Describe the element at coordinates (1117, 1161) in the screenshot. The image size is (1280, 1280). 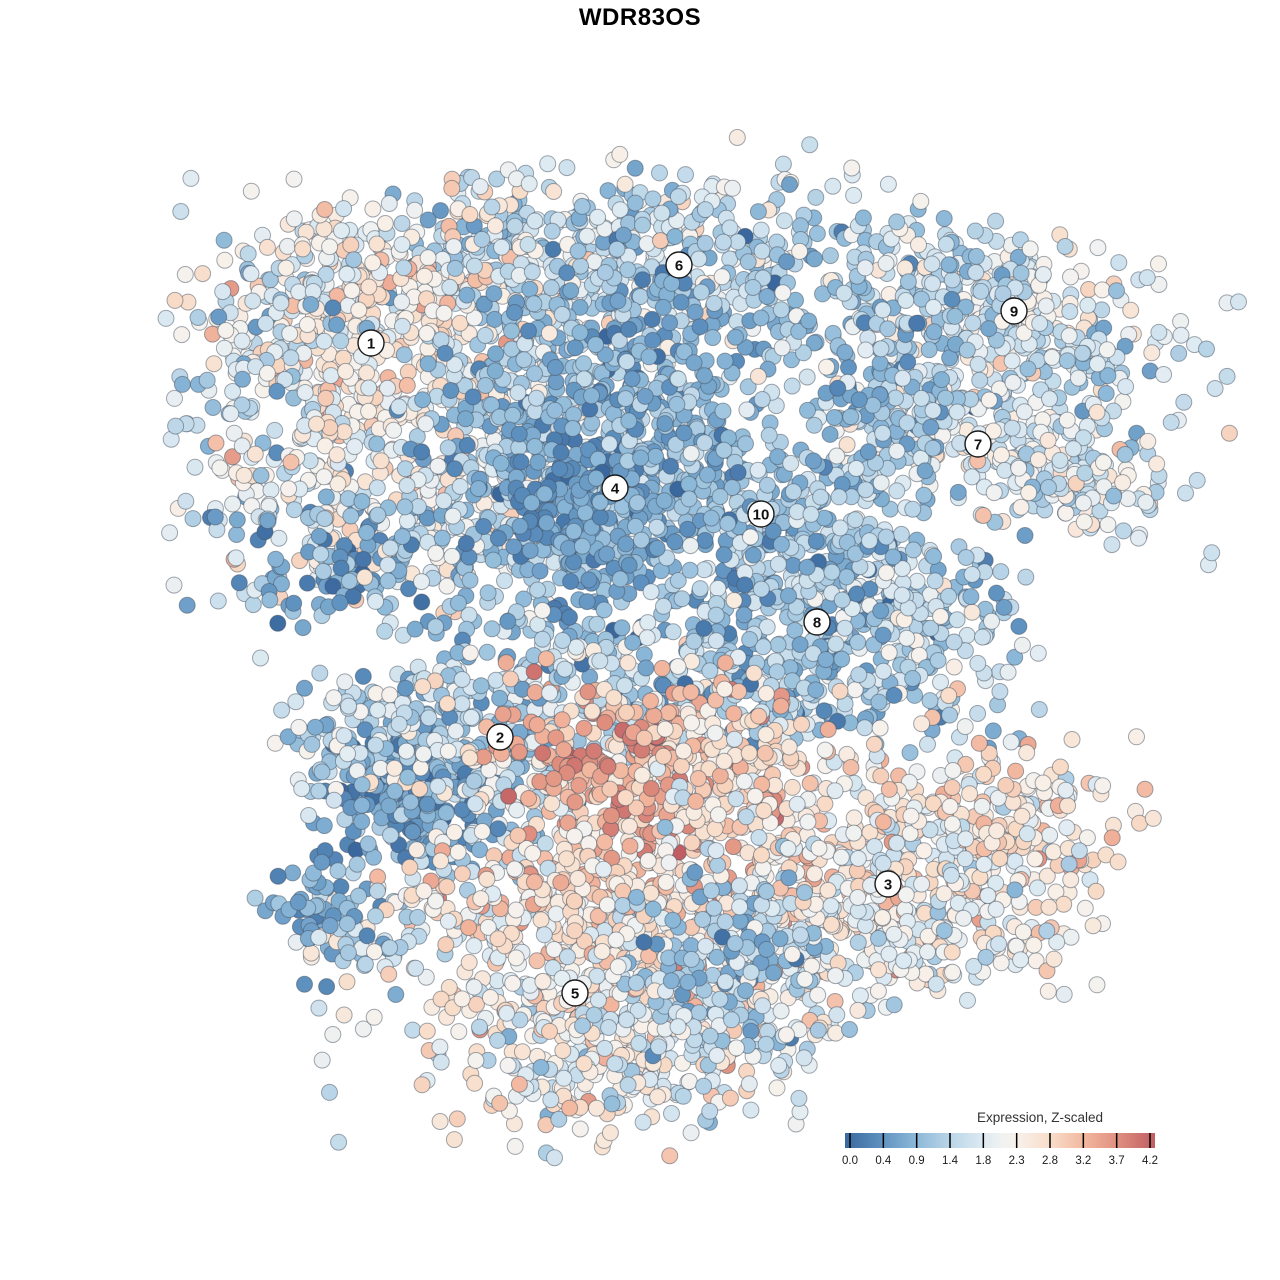
I see `colorbar-tick-label: 3.7` at that location.